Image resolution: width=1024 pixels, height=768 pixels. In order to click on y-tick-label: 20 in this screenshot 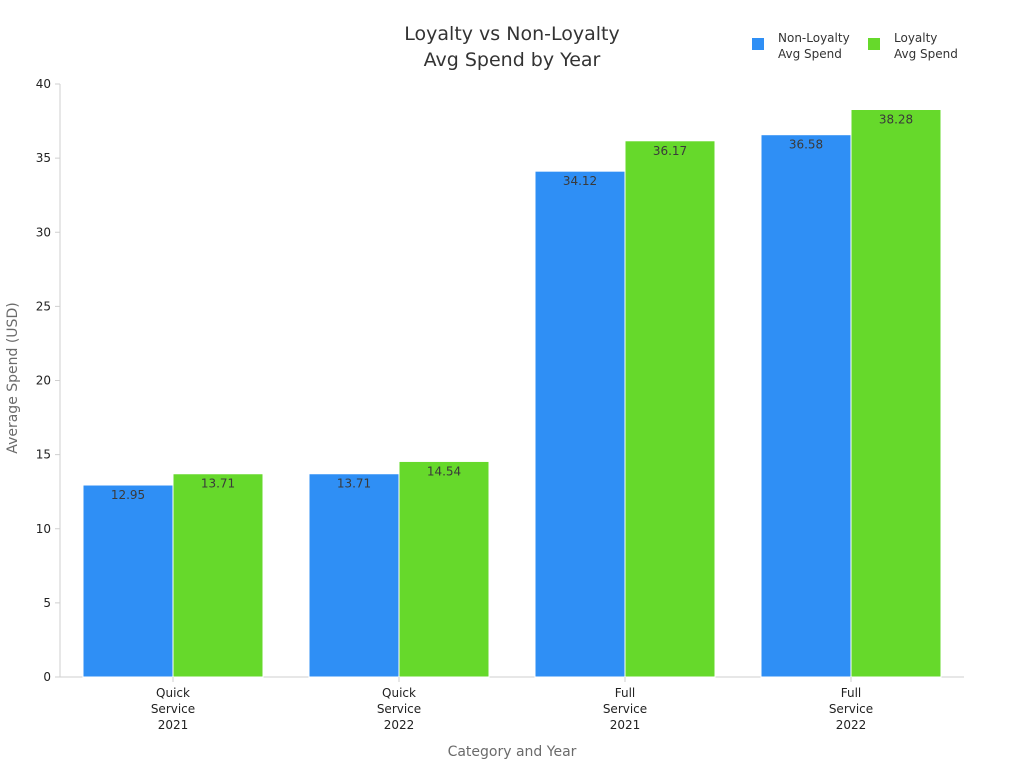, I will do `click(43, 381)`.